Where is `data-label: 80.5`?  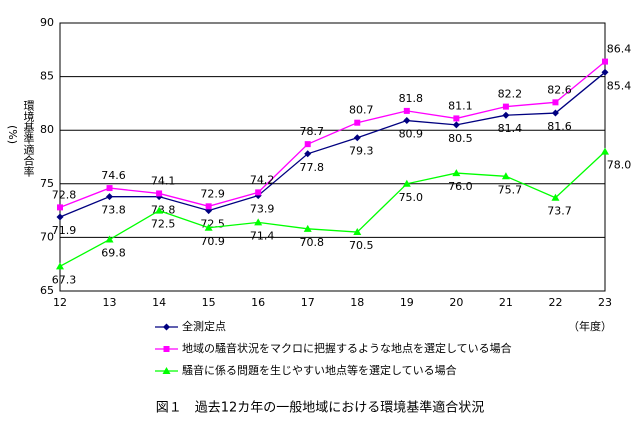 data-label: 80.5 is located at coordinates (460, 138).